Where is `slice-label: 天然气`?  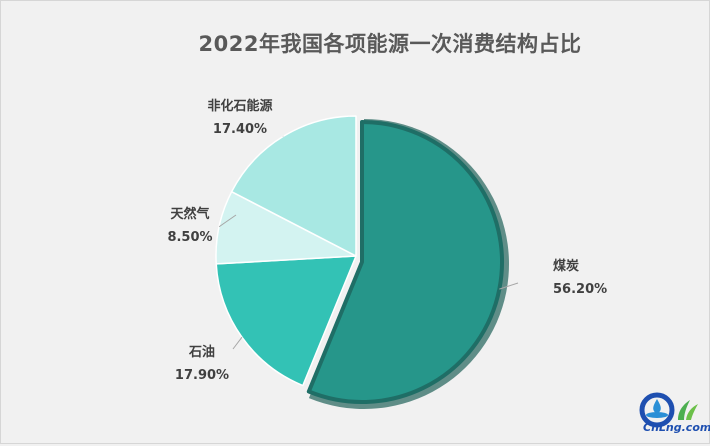
slice-label: 天然气 is located at coordinates (189, 214).